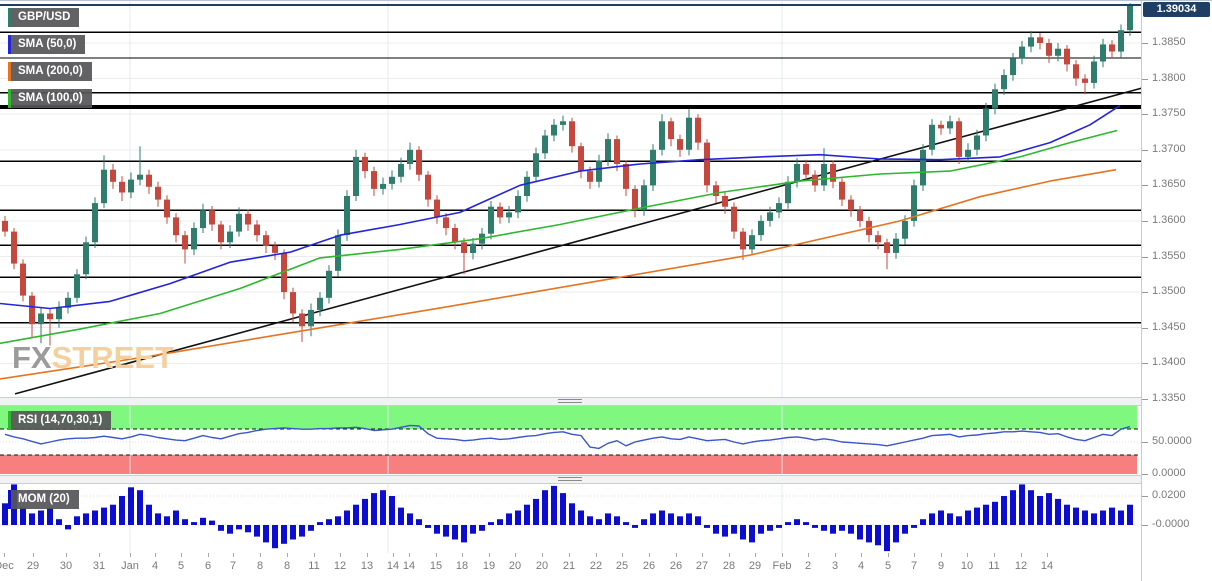  I want to click on axis-tick-label: 50.0000, so click(1172, 441).